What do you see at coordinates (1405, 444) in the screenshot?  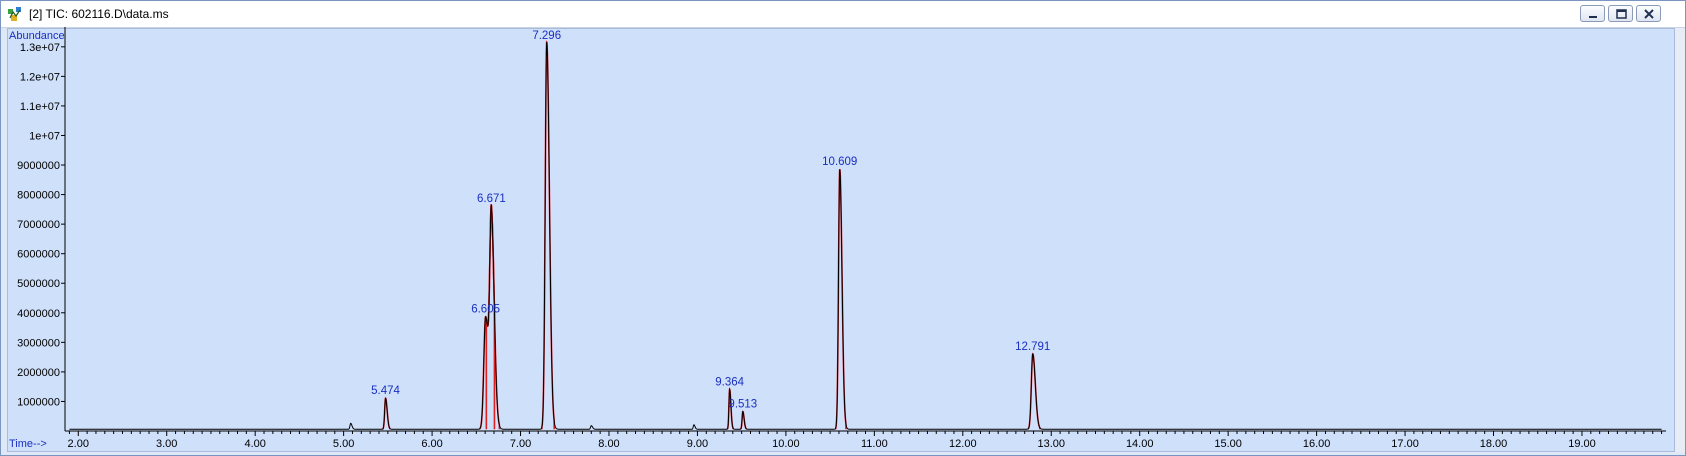 I see `x-tick-label: 17.00` at bounding box center [1405, 444].